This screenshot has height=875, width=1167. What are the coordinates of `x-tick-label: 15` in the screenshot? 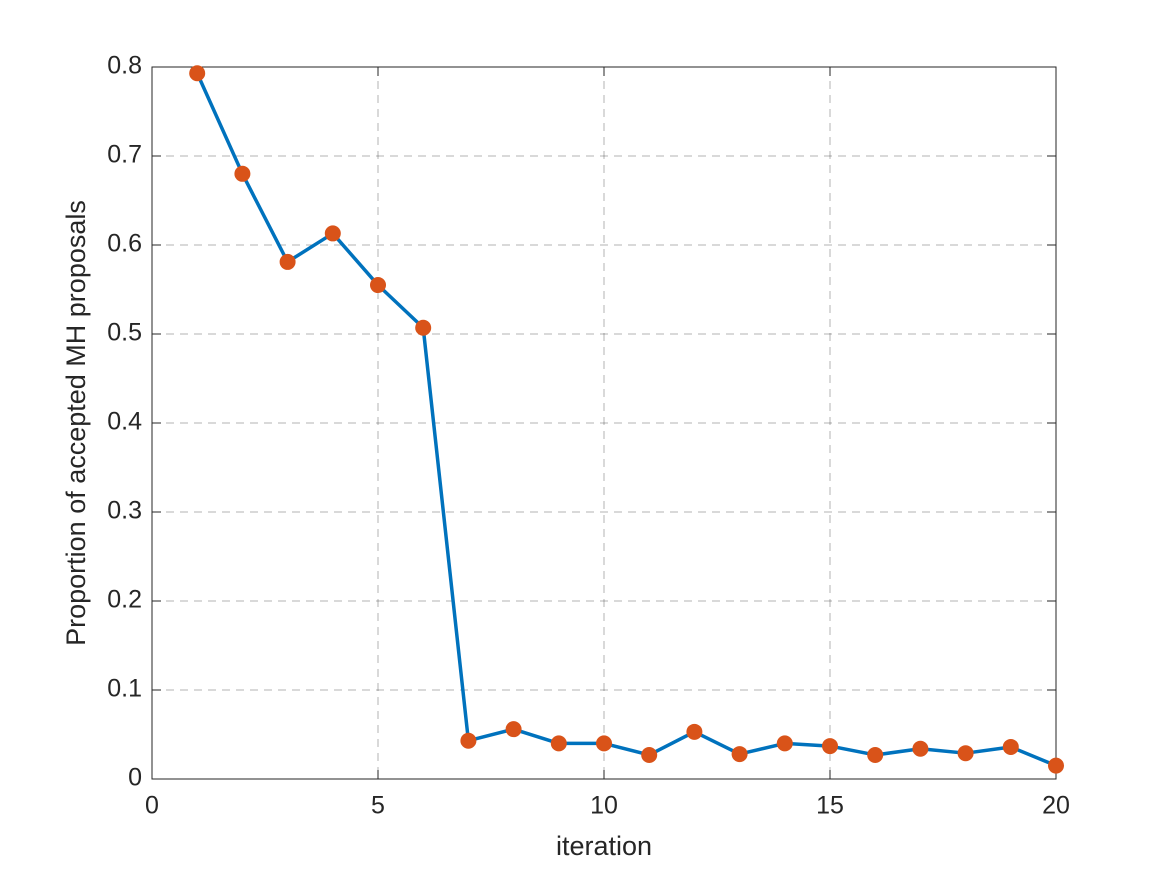 It's located at (830, 806).